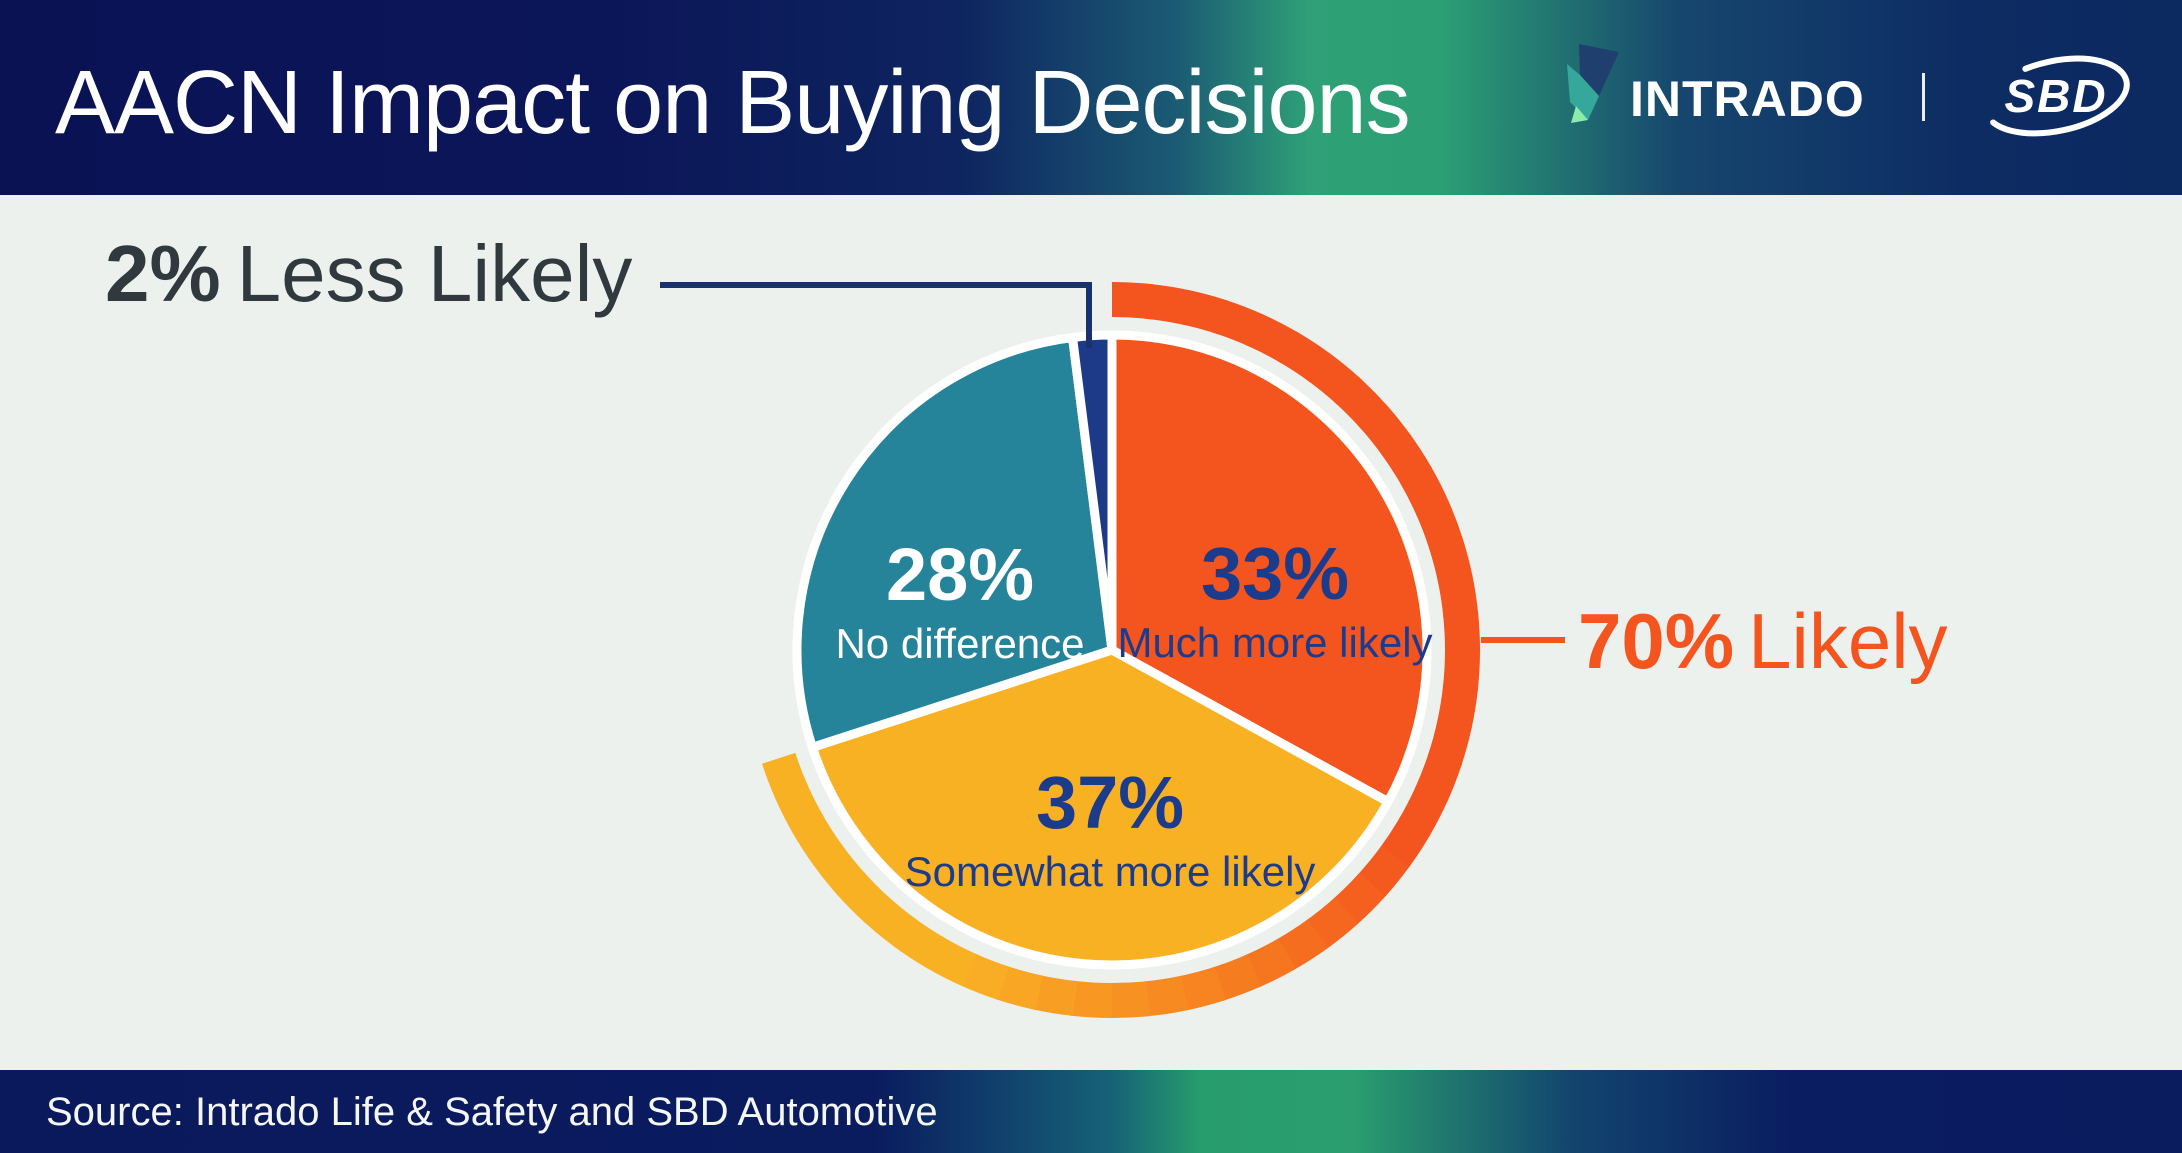 This screenshot has height=1153, width=2182. I want to click on footer-bar, so click(1091, 1111).